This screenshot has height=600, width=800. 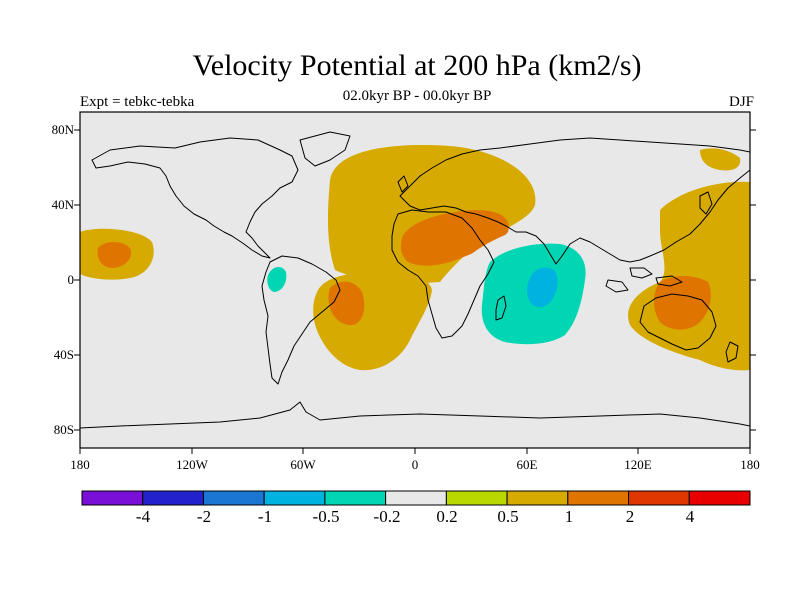 What do you see at coordinates (387, 516) in the screenshot?
I see `colorbar-label: -0.2` at bounding box center [387, 516].